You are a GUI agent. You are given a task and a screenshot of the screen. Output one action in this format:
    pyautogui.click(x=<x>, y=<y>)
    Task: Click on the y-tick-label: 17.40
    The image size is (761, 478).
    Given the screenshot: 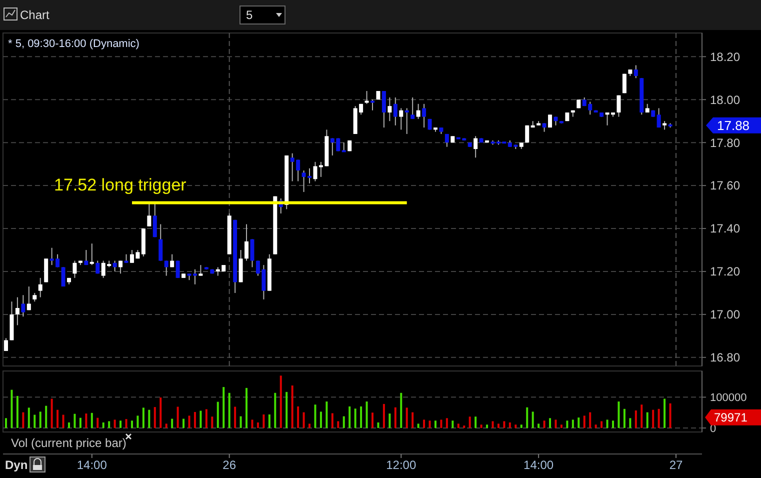 What is the action you would take?
    pyautogui.click(x=725, y=229)
    